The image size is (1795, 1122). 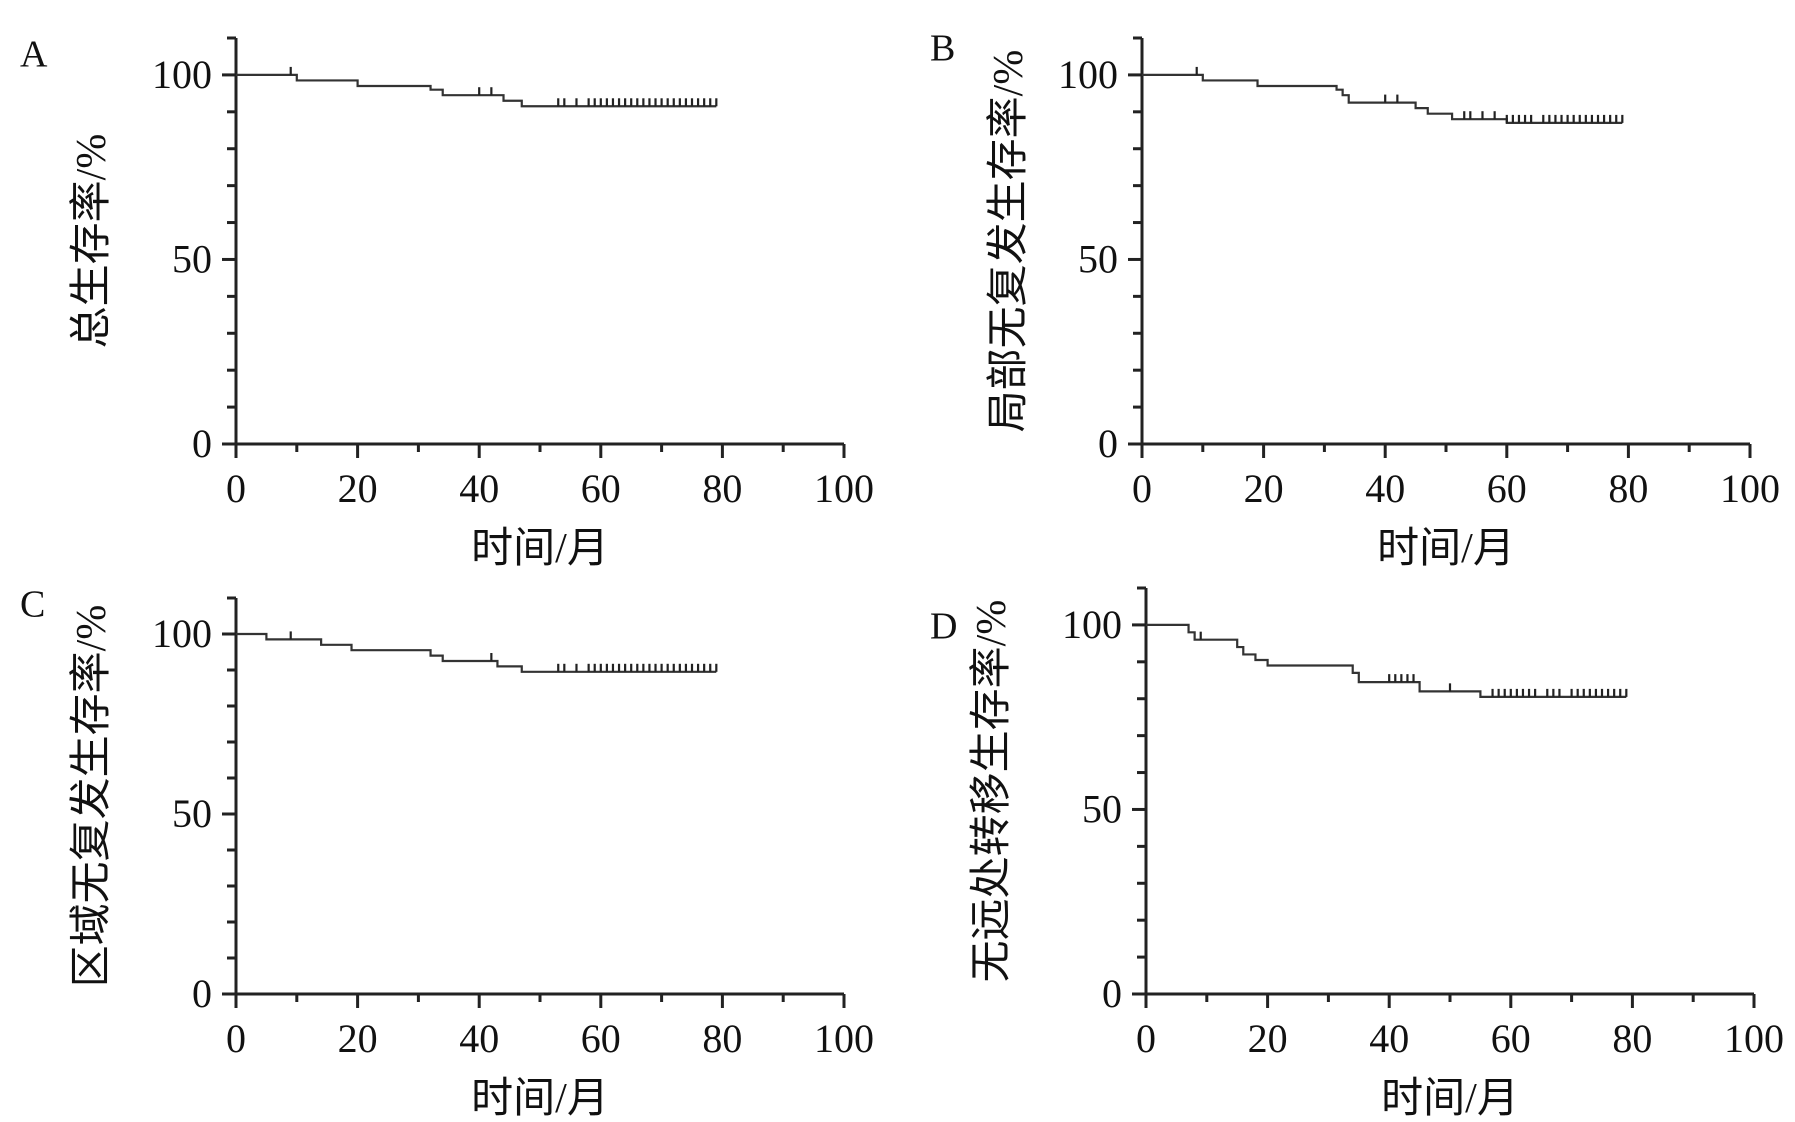 What do you see at coordinates (91, 796) in the screenshot?
I see `y-axis-title: 区域无复发生存率/%` at bounding box center [91, 796].